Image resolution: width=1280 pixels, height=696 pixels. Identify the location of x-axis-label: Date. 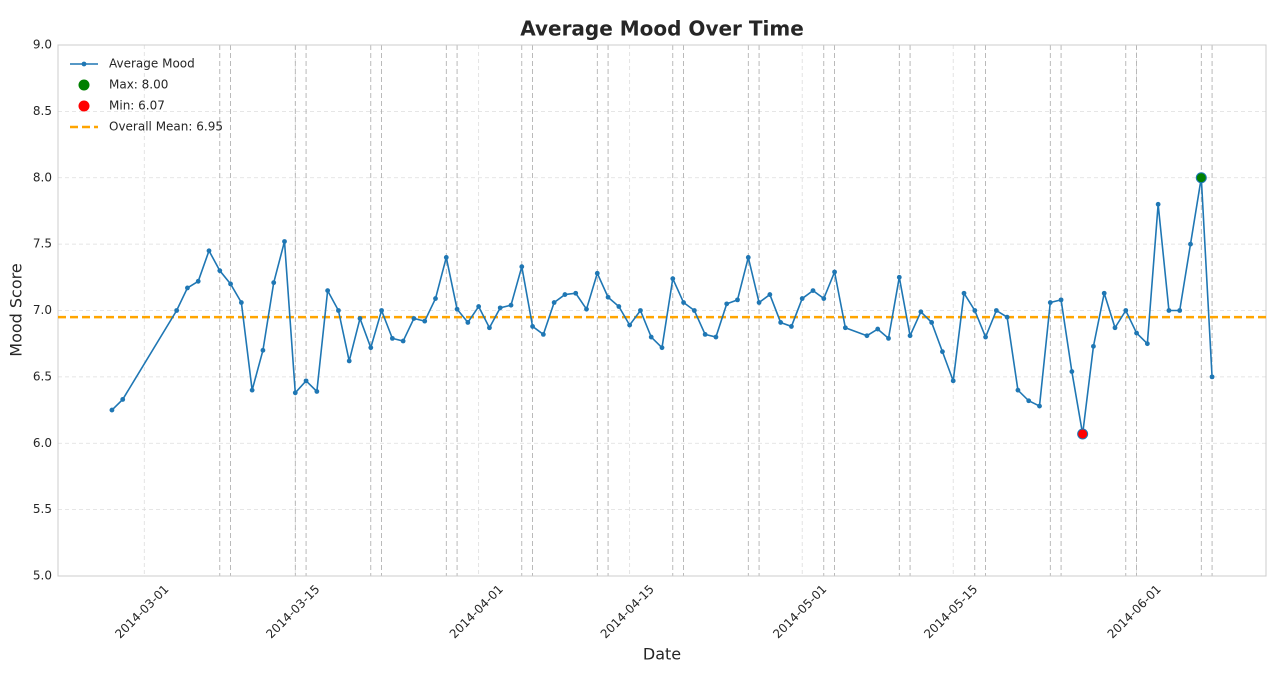
(662, 654).